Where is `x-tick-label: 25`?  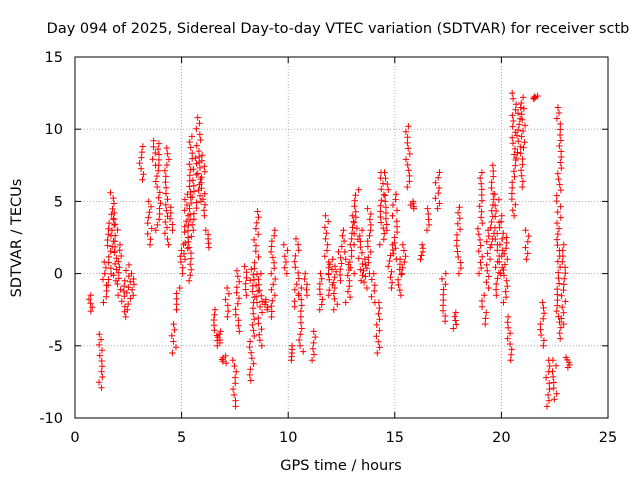 x-tick-label: 25 is located at coordinates (608, 438).